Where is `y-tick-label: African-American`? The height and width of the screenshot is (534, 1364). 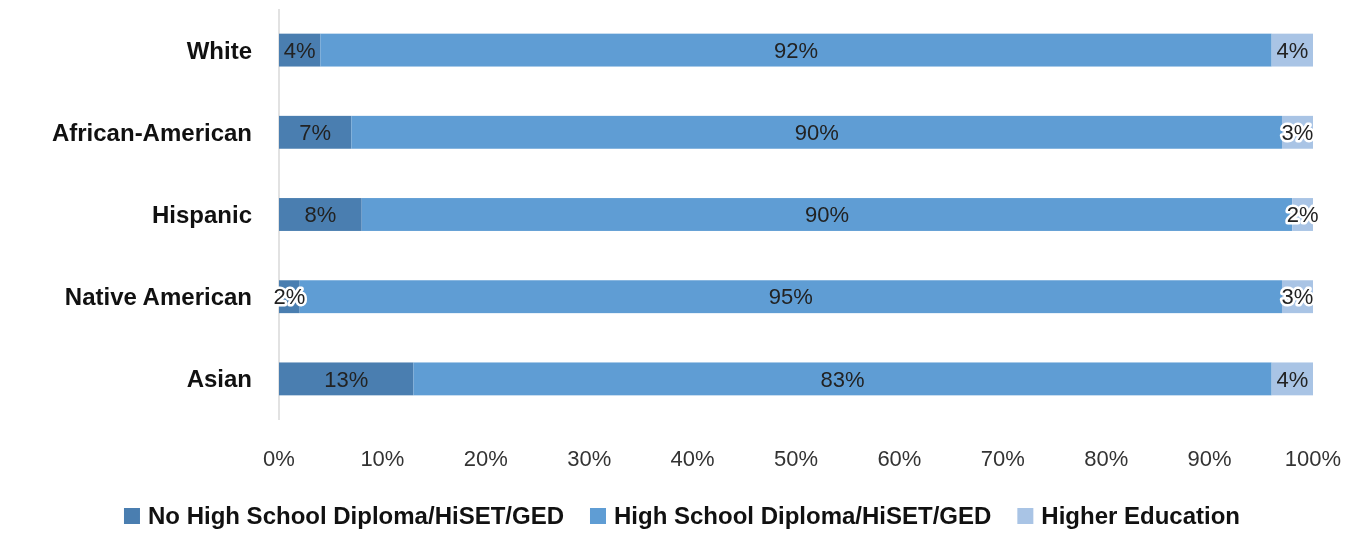 y-tick-label: African-American is located at coordinates (151, 132).